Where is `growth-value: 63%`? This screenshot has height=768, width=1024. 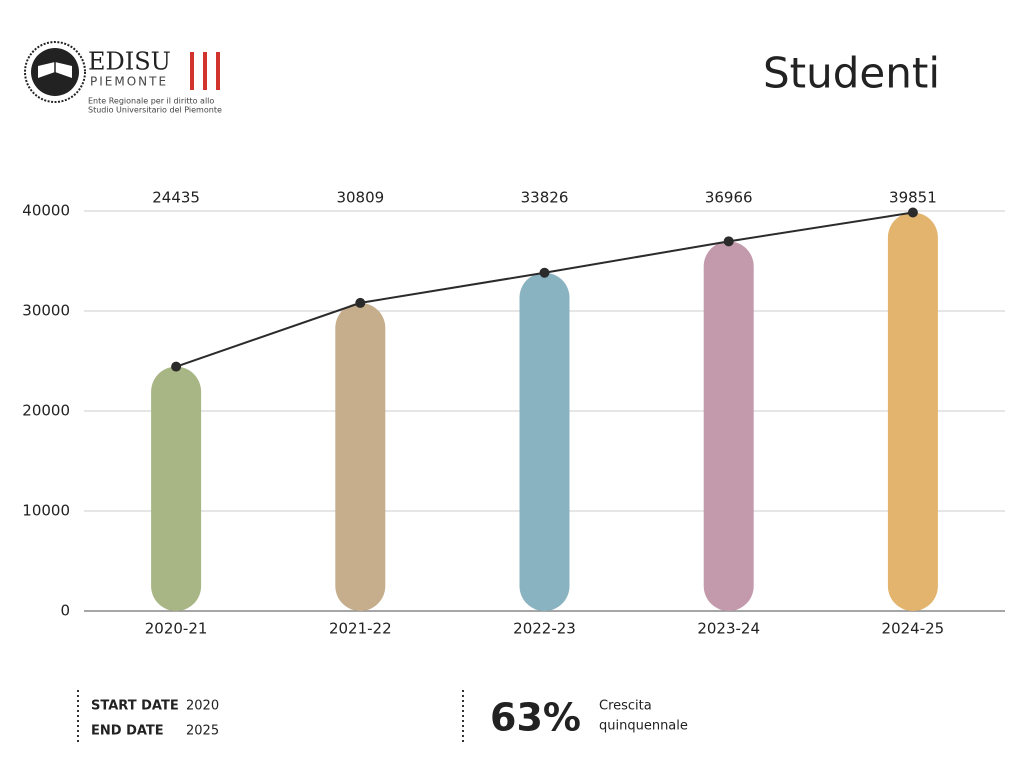 growth-value: 63% is located at coordinates (535, 718).